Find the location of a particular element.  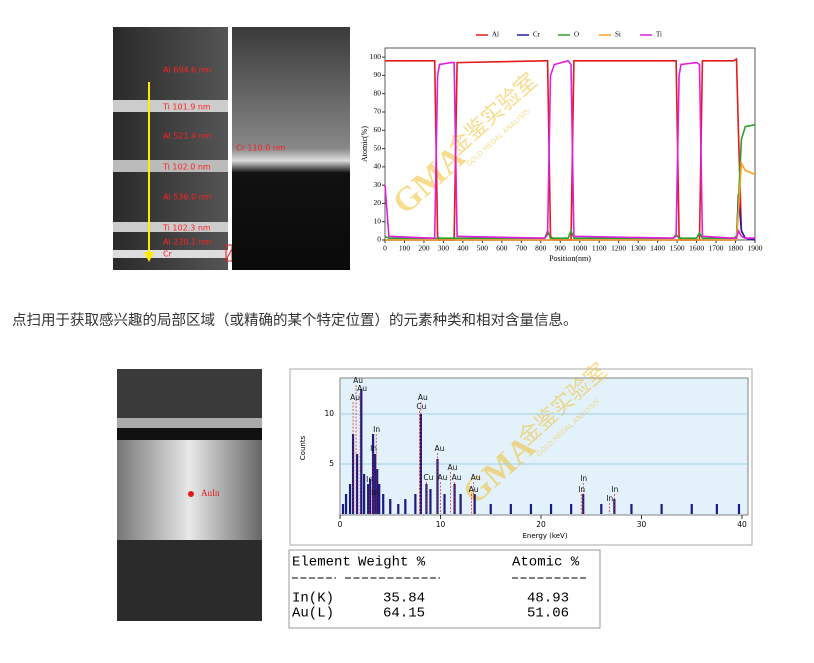

x-tick-label: 1600 is located at coordinates (696, 248).